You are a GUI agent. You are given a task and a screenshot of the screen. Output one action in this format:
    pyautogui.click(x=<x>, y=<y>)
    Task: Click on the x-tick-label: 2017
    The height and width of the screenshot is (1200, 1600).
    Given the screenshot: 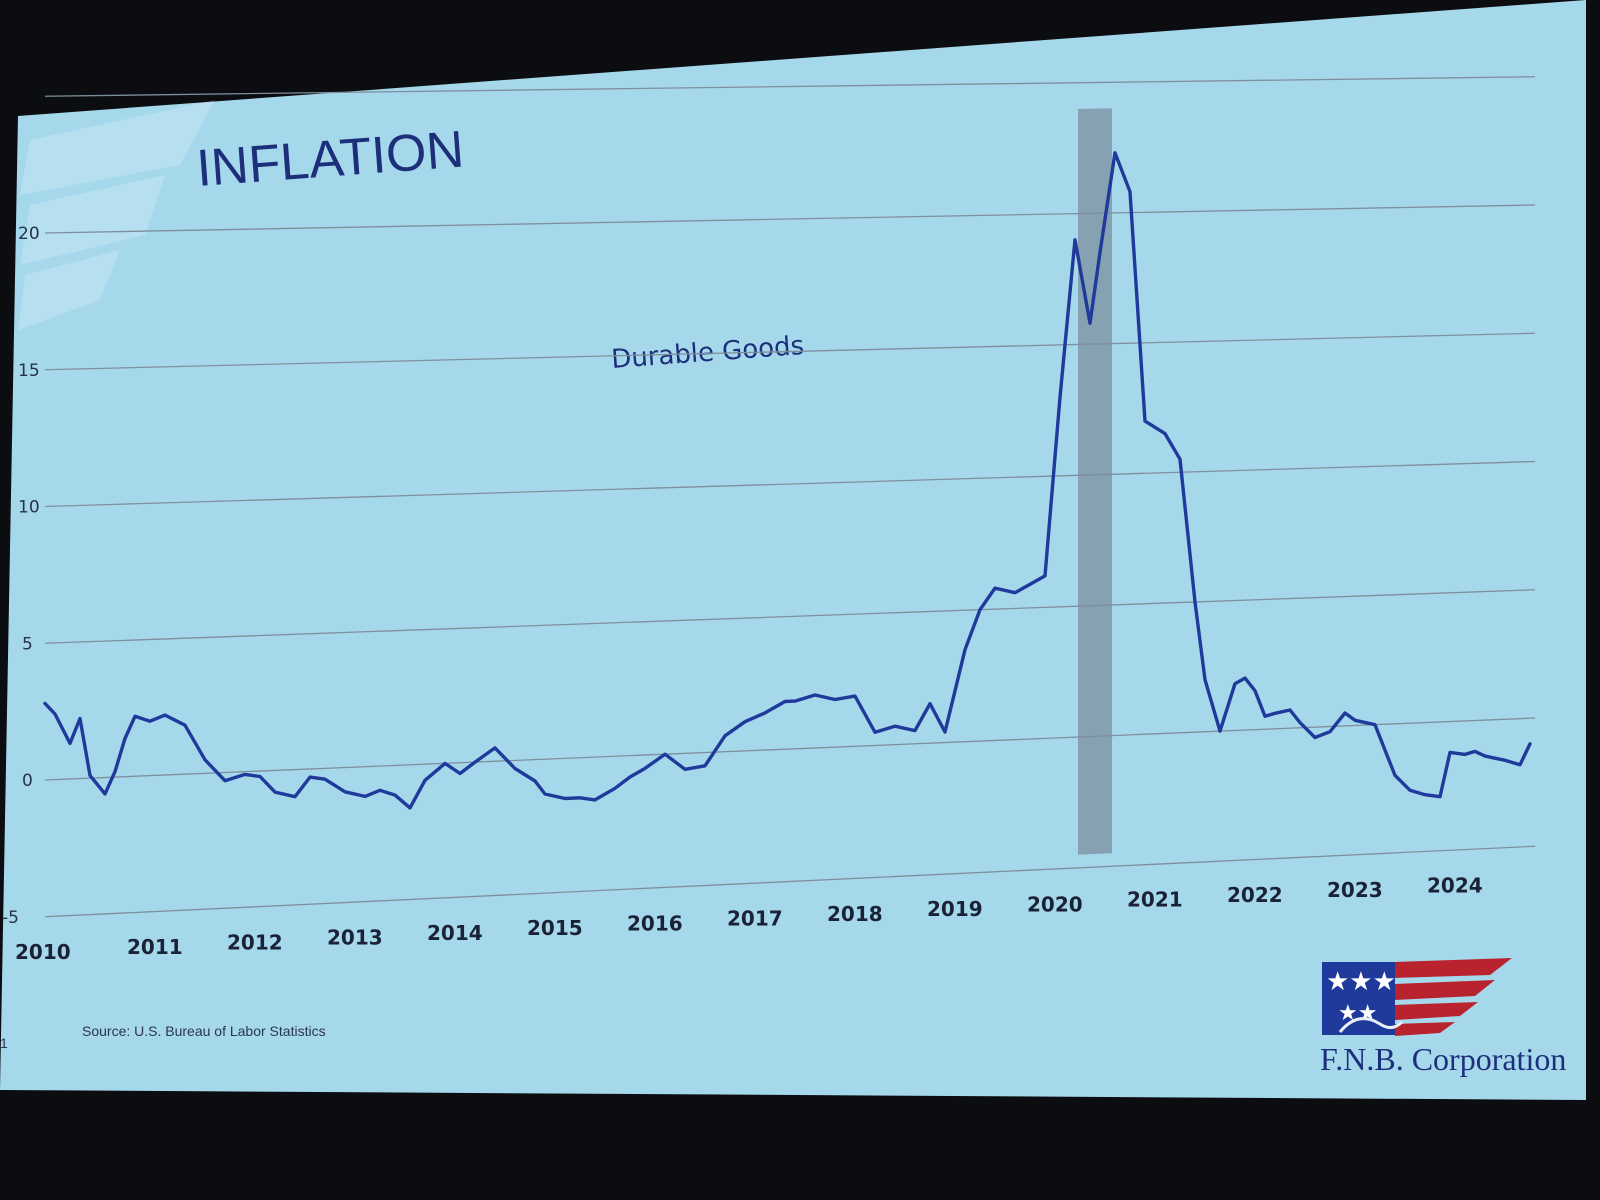 What is the action you would take?
    pyautogui.click(x=755, y=919)
    